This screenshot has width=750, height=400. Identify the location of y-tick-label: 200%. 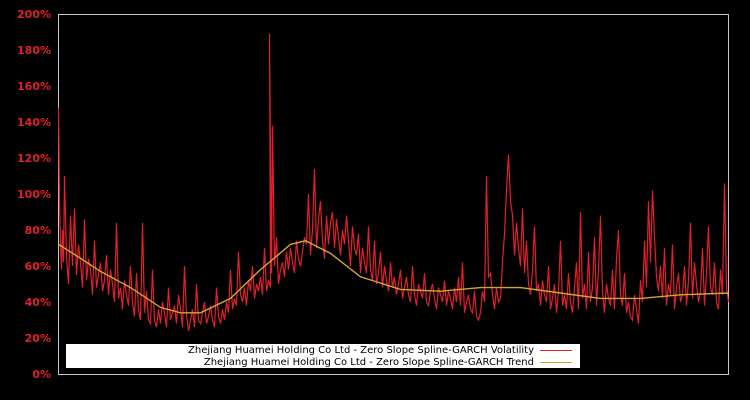
(34, 14).